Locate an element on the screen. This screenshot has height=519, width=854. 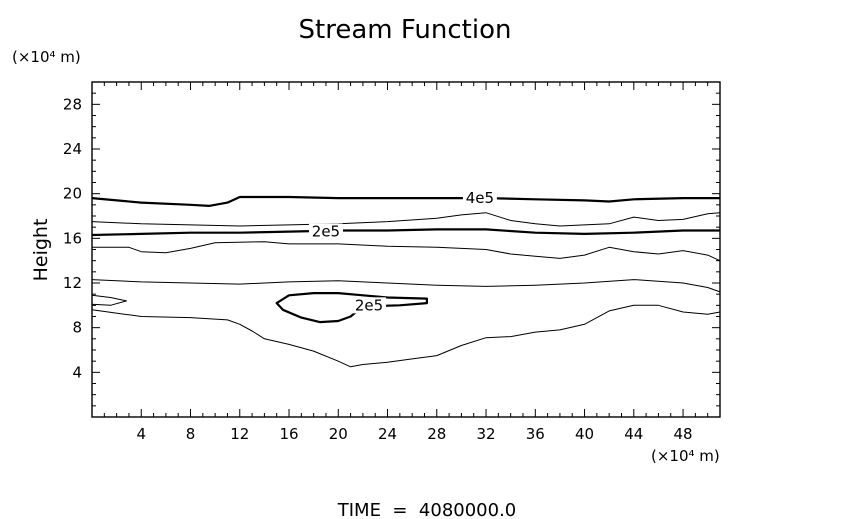
x-tick-label: 8 is located at coordinates (191, 434).